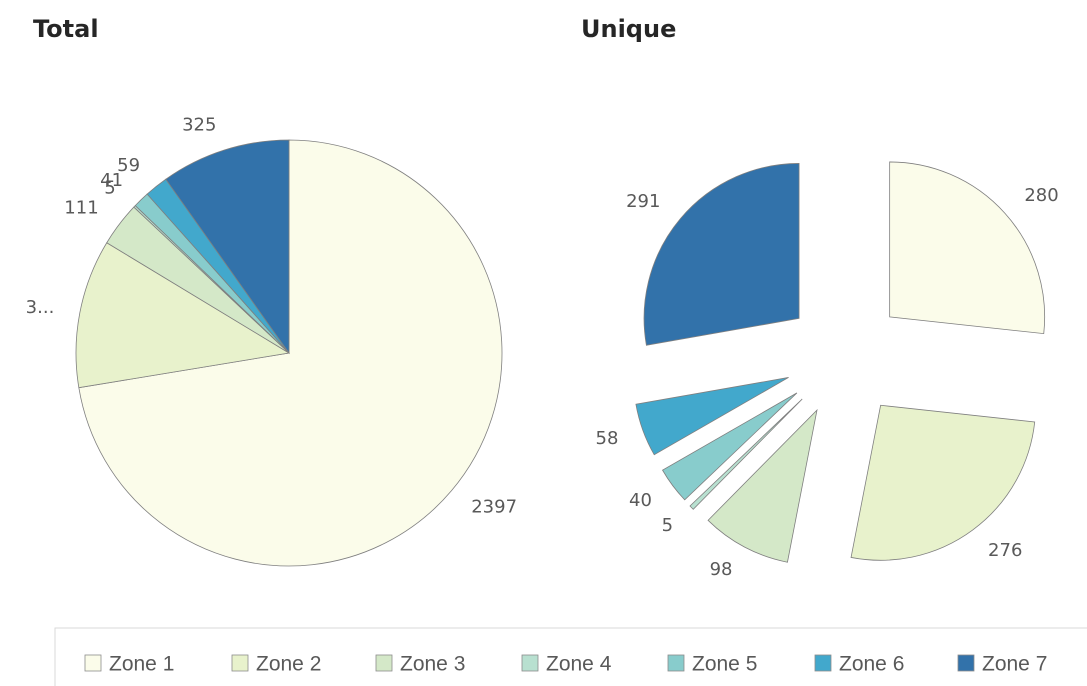 The image size is (1087, 686). I want to click on data-label: 276, so click(1005, 550).